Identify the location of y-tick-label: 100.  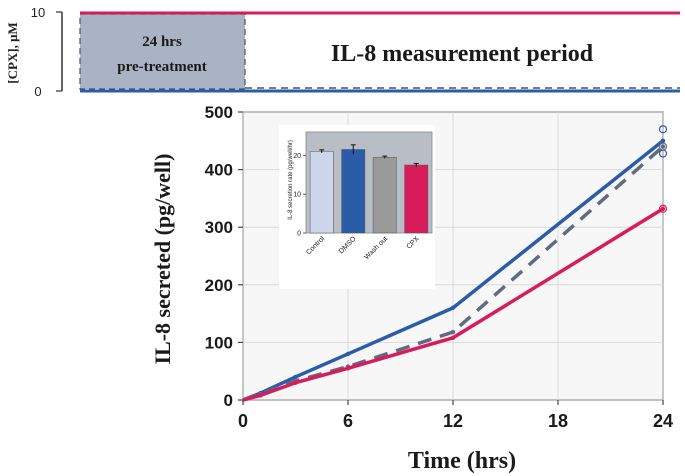
(219, 342).